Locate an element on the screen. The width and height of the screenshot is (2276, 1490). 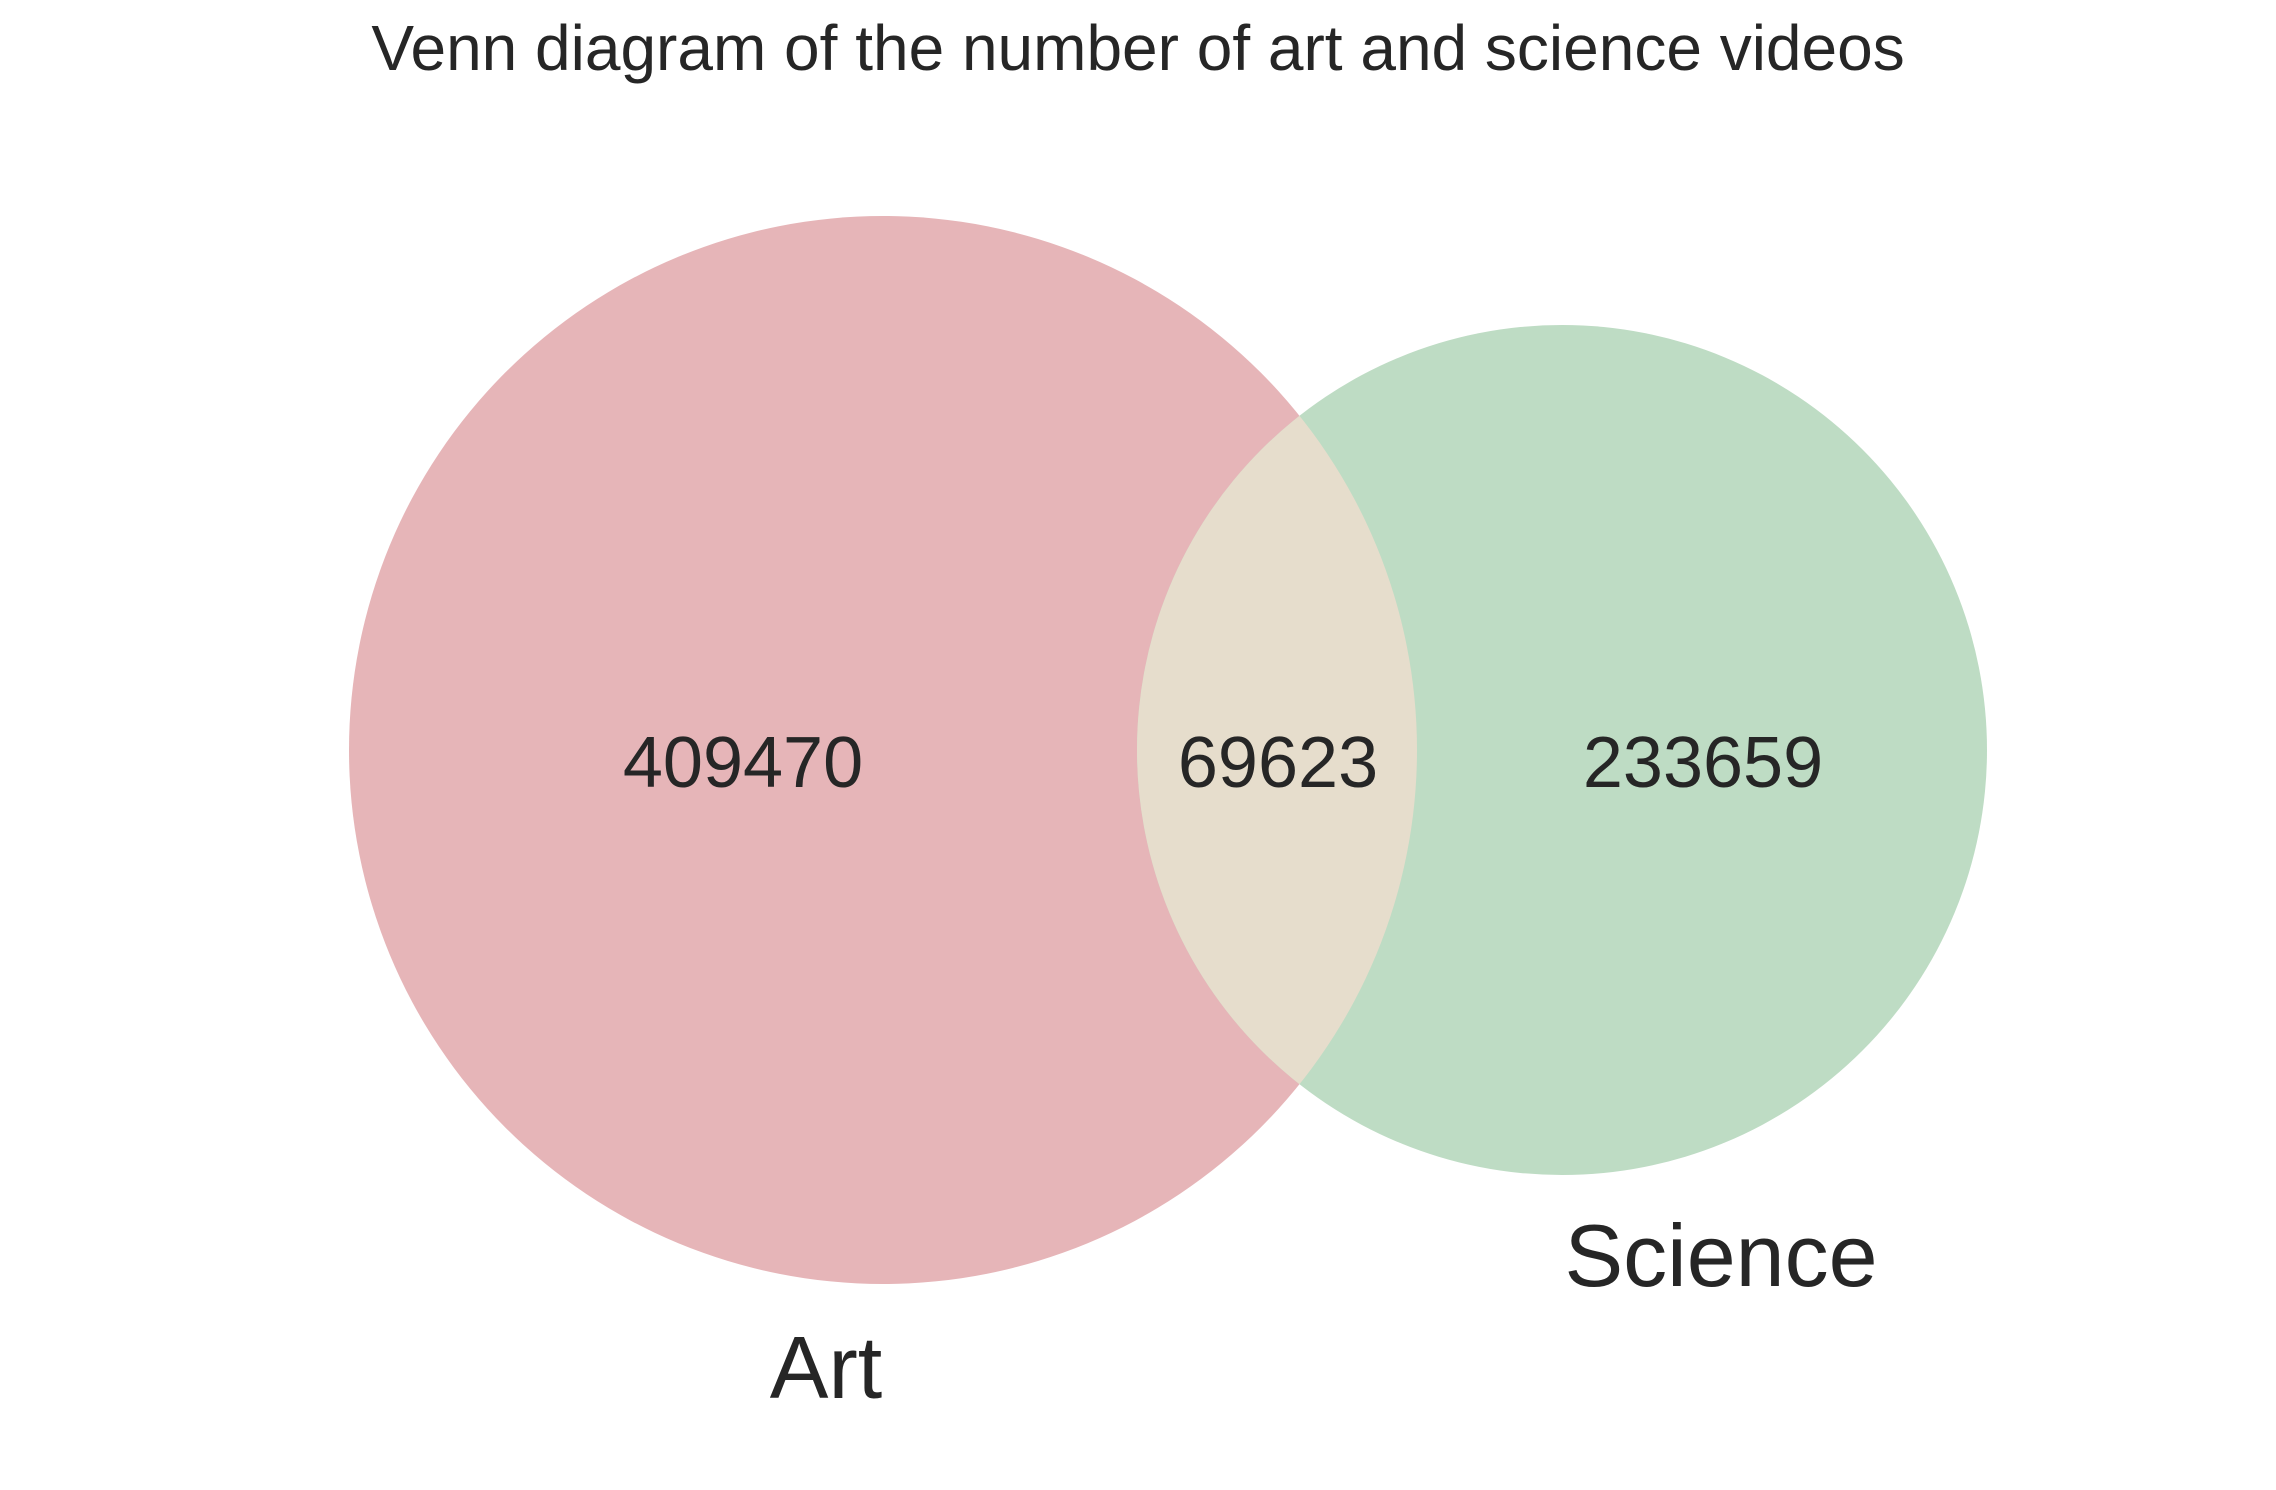
intersection-count: 69623 is located at coordinates (1278, 763).